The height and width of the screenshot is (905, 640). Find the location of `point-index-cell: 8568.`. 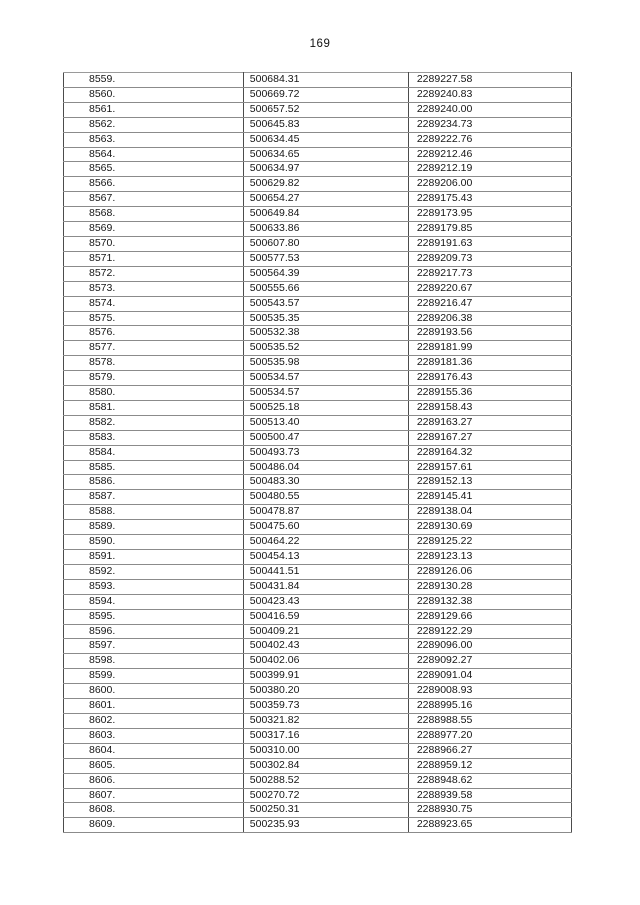

point-index-cell: 8568. is located at coordinates (153, 214).